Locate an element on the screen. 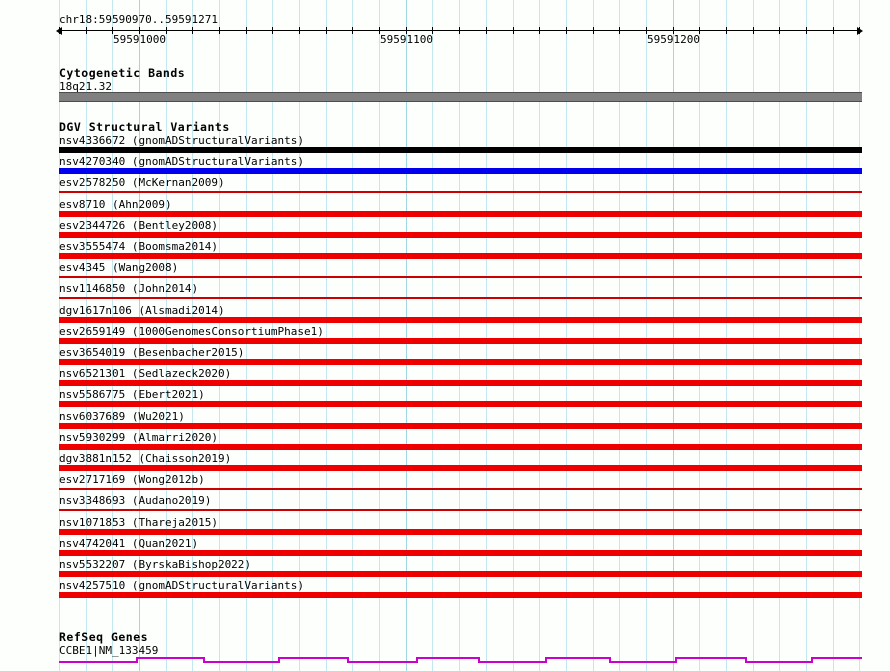 The width and height of the screenshot is (890, 671). dgv-variant-label: nsv4336672 (gnomADStructuralVariants) is located at coordinates (182, 140).